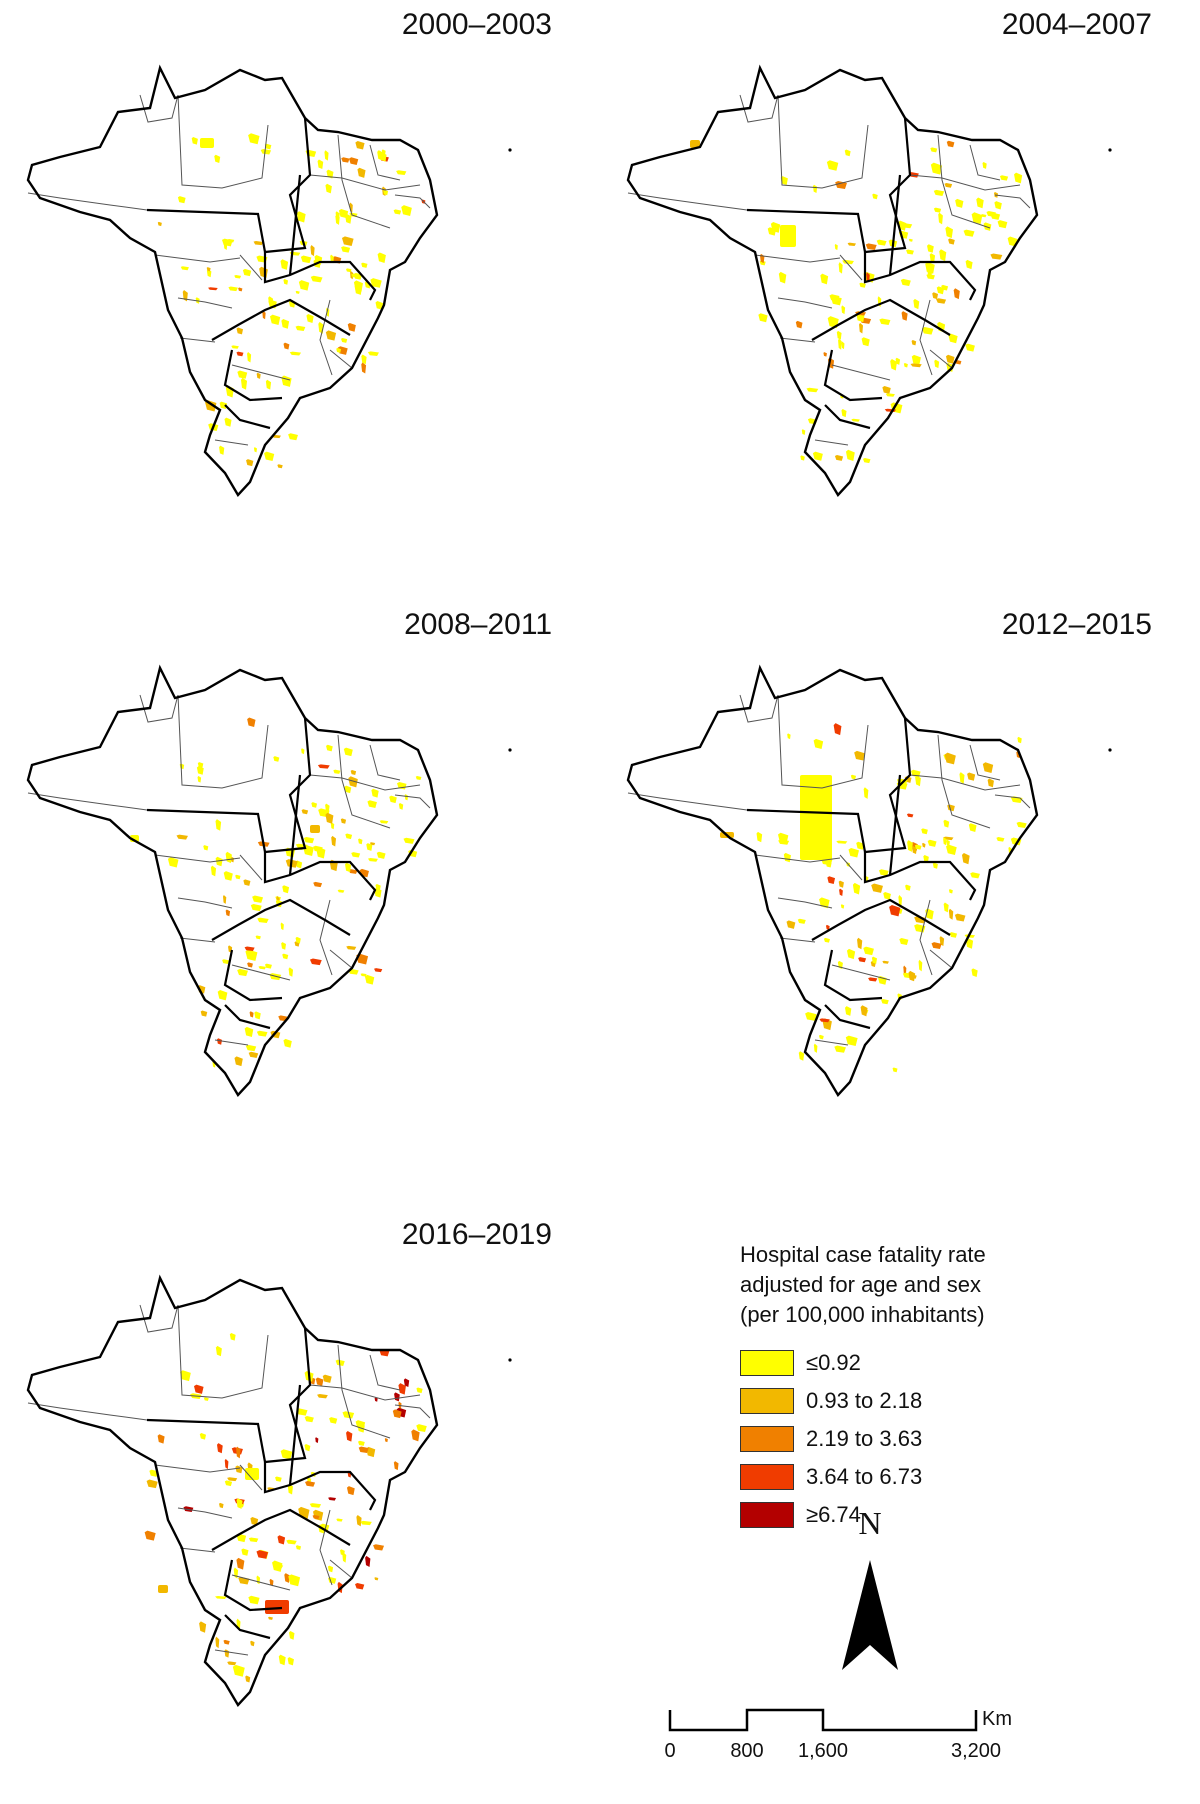  I want to click on legend-swatch, so click(767, 1363).